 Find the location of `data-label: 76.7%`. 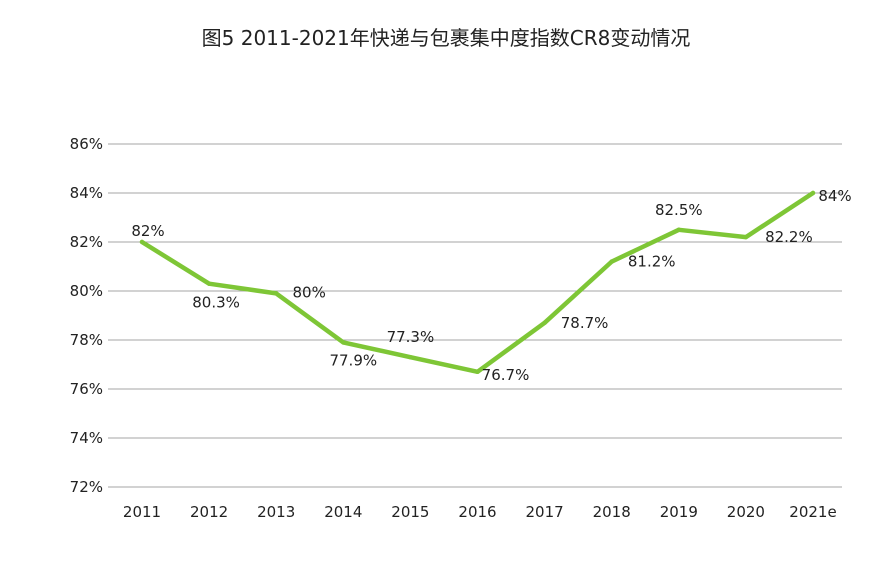

data-label: 76.7% is located at coordinates (506, 375).